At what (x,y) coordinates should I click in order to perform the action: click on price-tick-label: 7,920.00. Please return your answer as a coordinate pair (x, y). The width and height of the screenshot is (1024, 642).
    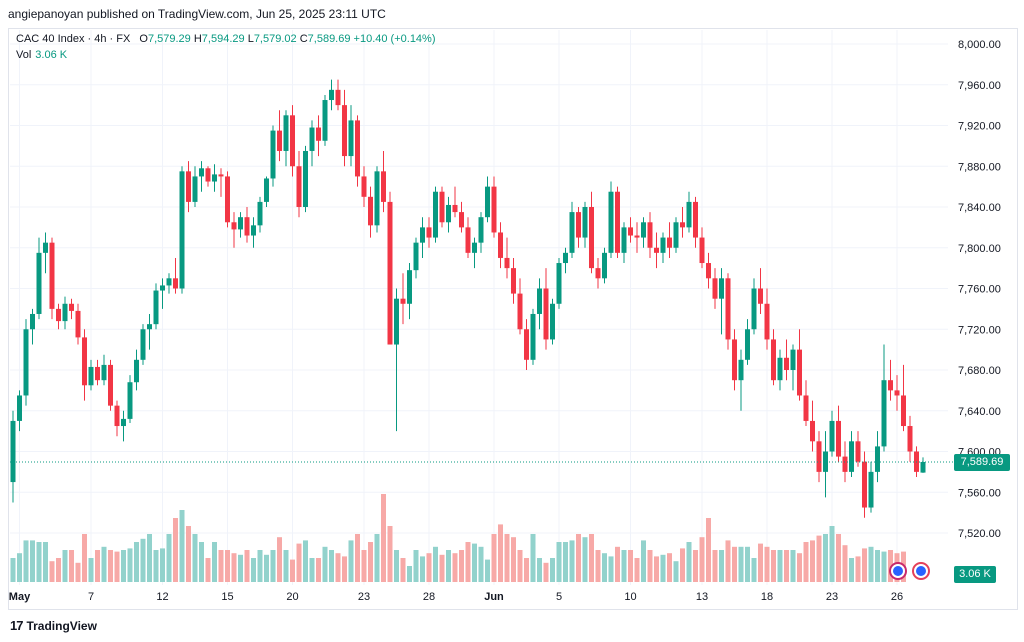
    Looking at the image, I should click on (979, 127).